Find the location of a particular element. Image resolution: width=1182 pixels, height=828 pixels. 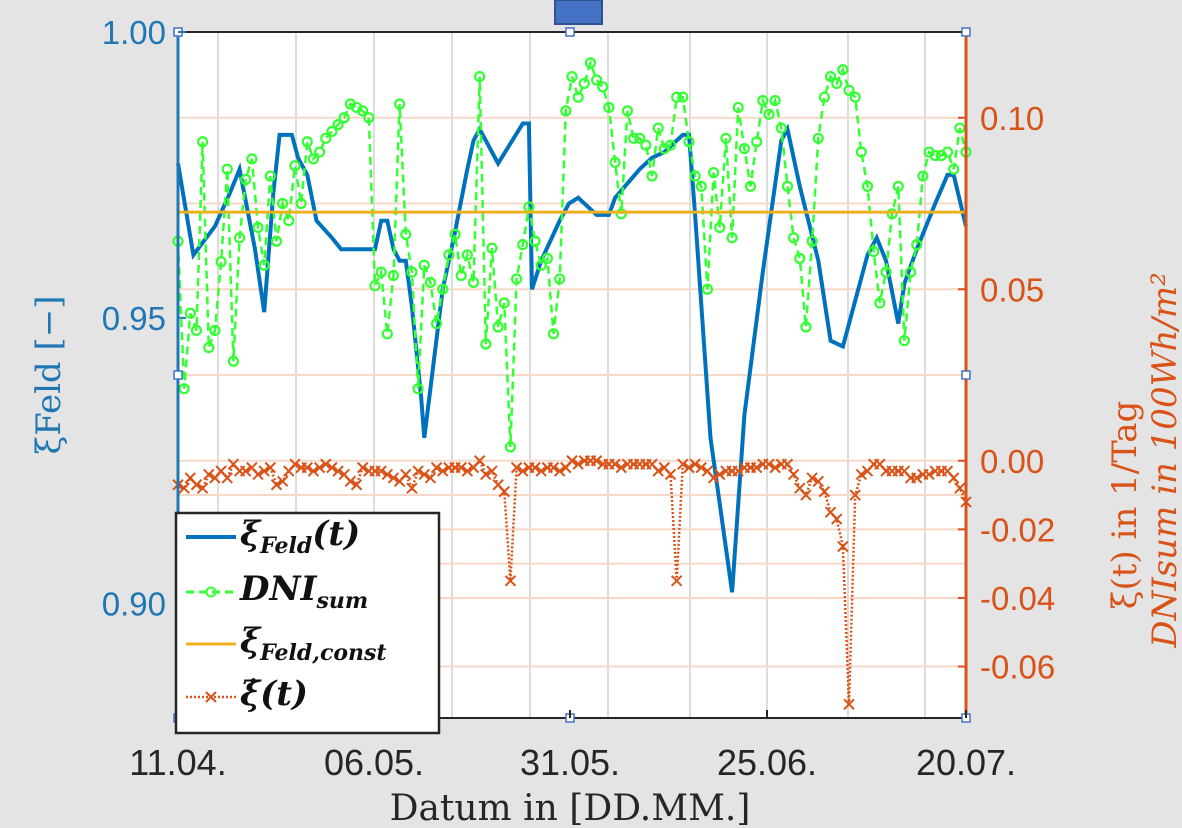

right-axis-title-2: DNIsum in 100Wh/m² is located at coordinates (1163, 460).